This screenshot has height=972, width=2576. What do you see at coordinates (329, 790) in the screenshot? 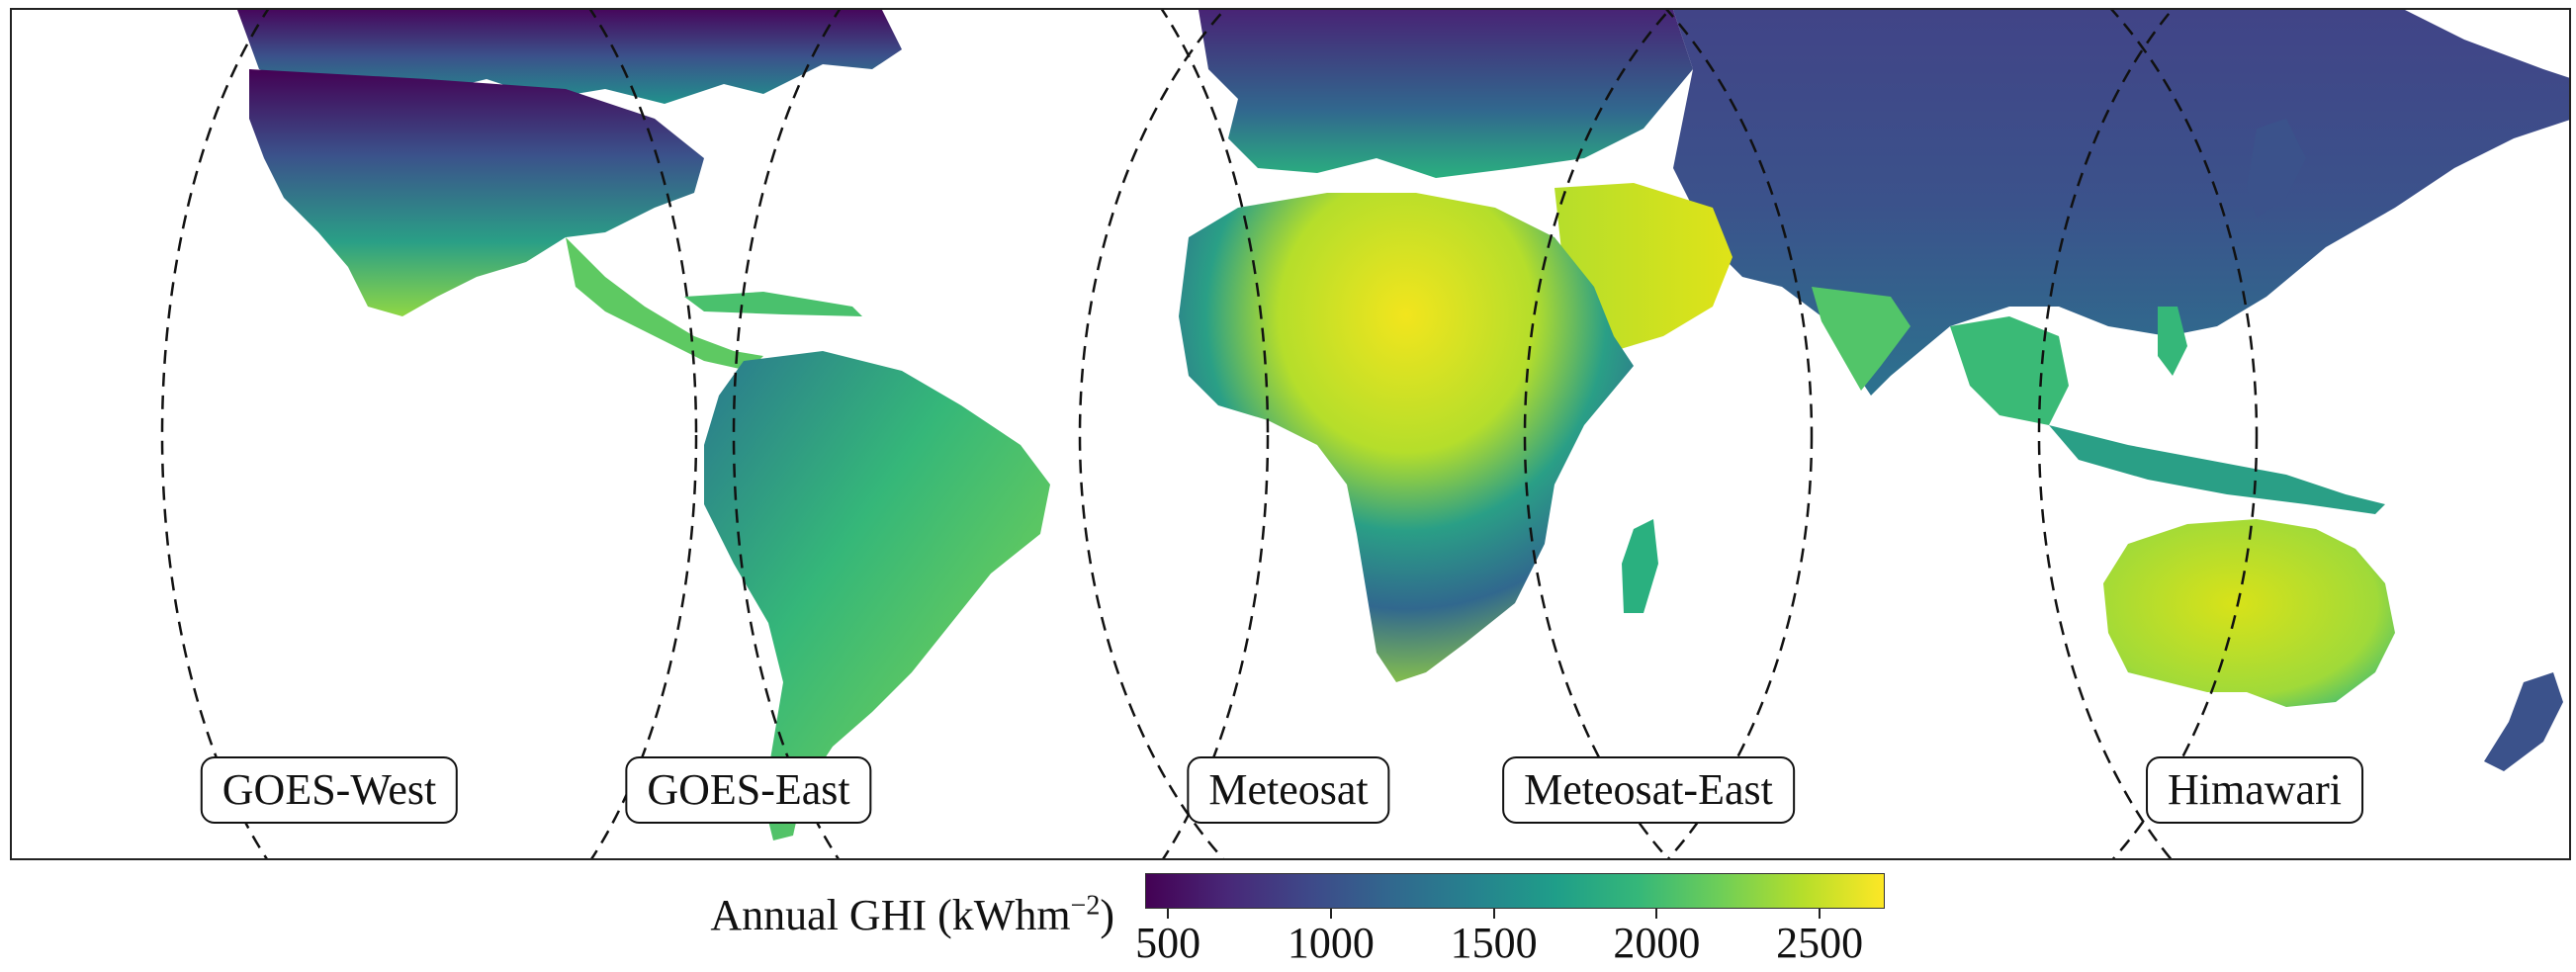
I see `goes-west-label: GOES-West` at bounding box center [329, 790].